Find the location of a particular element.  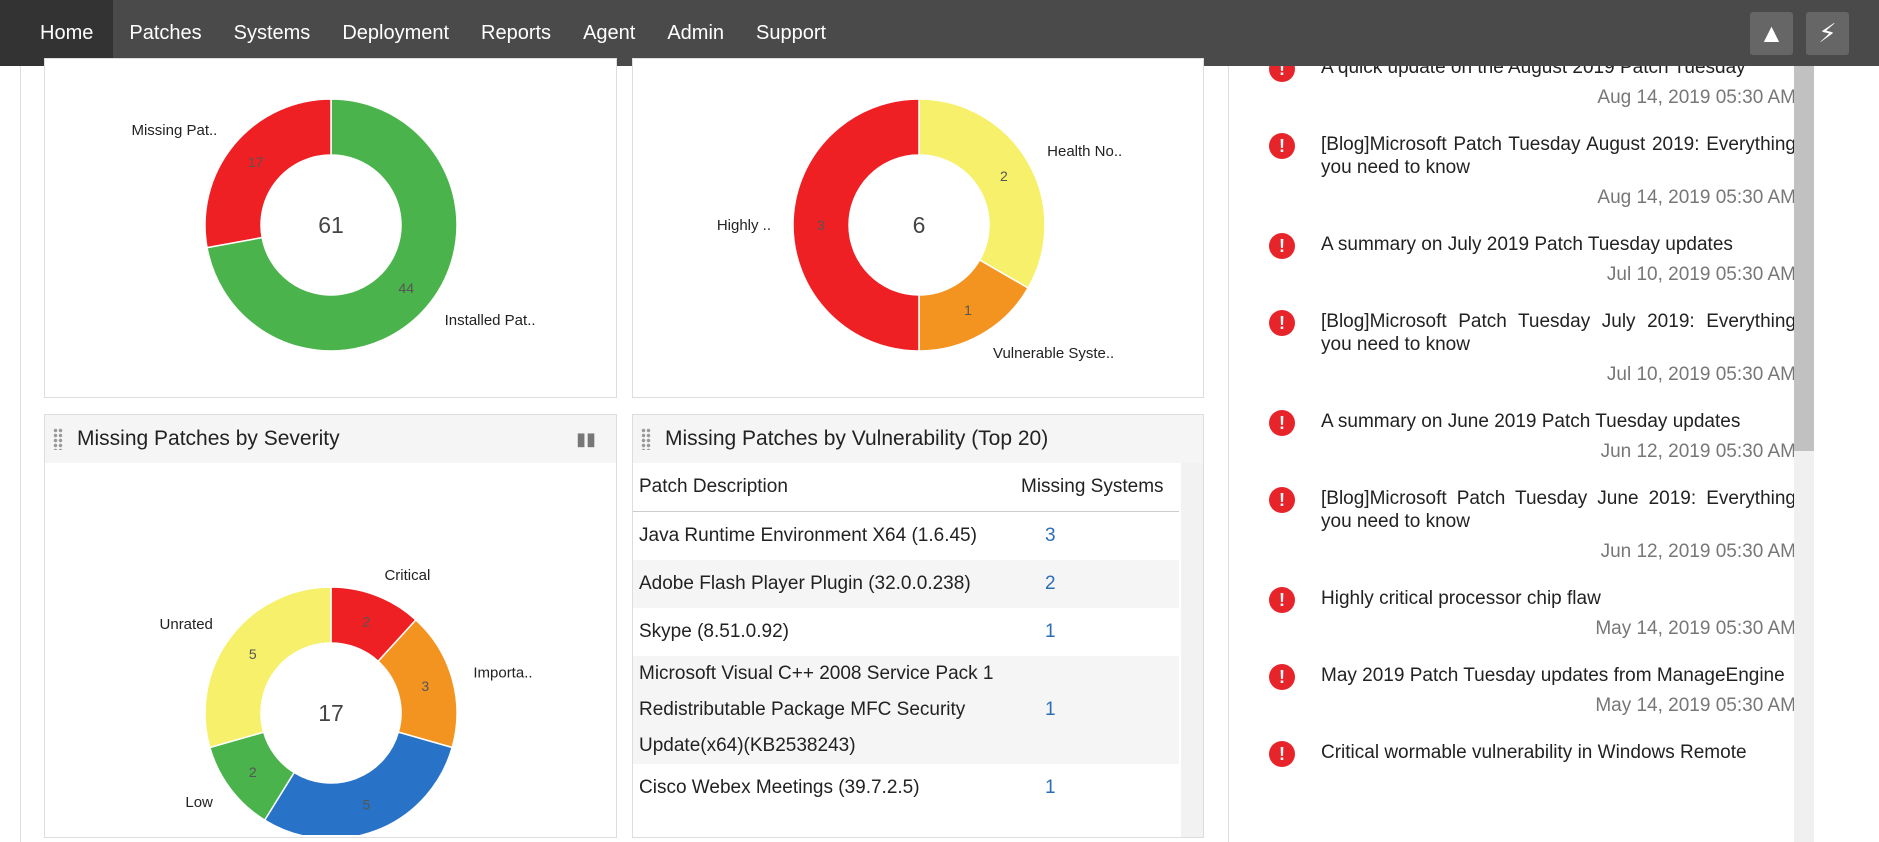

segment-label: Missing Pat.. is located at coordinates (174, 130).